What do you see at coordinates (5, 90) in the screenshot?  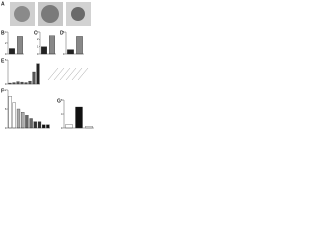 I see `y-tick-label: 12` at bounding box center [5, 90].